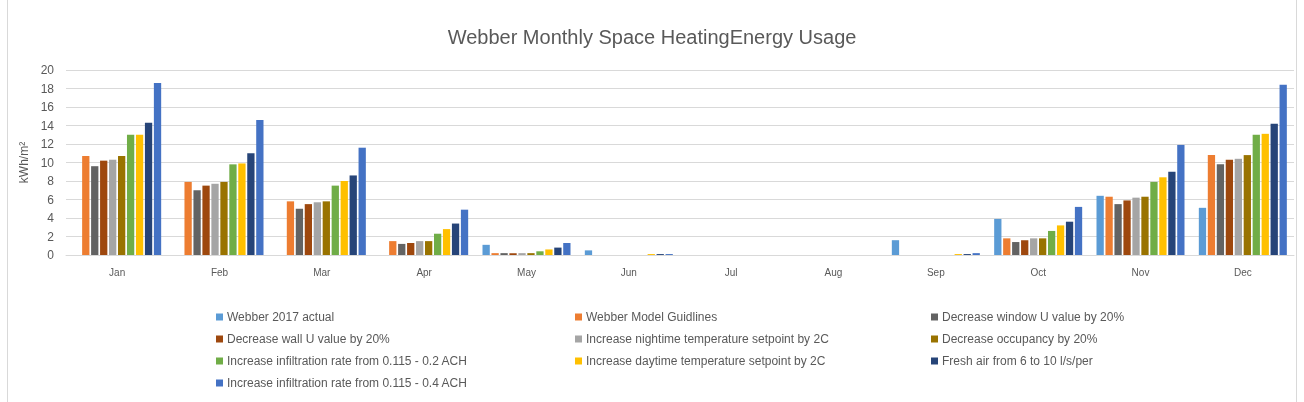 The width and height of the screenshot is (1304, 402). What do you see at coordinates (652, 317) in the screenshot?
I see `legend-label: Webber Model Guidlines` at bounding box center [652, 317].